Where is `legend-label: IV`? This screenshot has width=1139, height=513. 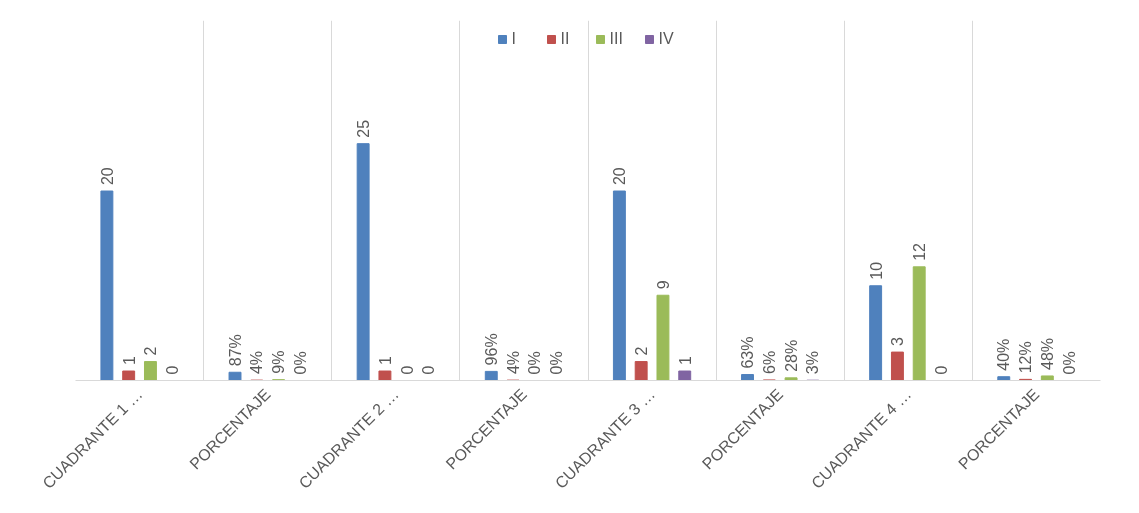
legend-label: IV is located at coordinates (666, 39).